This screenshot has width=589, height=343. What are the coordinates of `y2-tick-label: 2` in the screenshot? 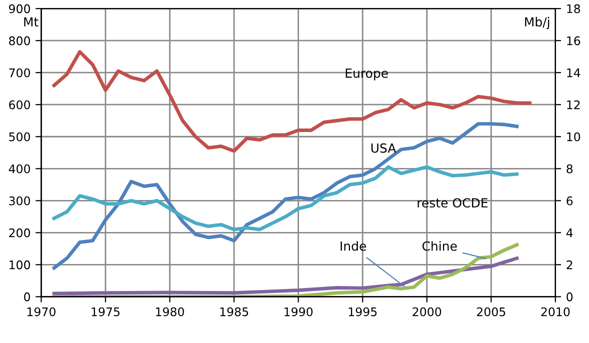 It's located at (569, 265).